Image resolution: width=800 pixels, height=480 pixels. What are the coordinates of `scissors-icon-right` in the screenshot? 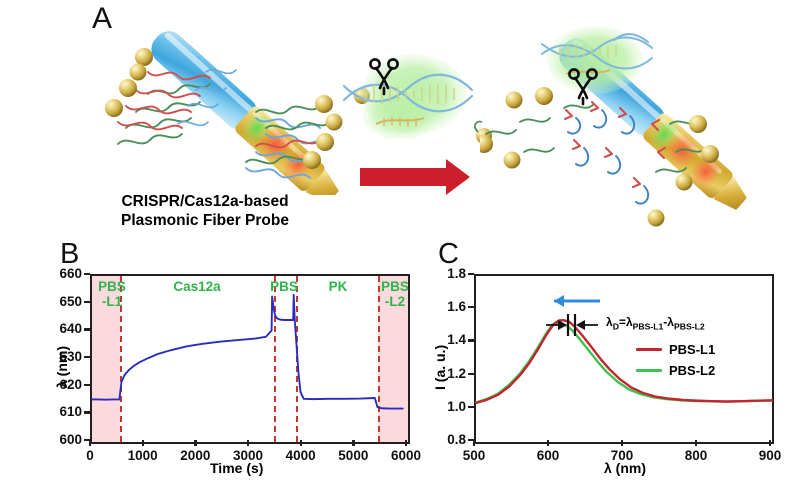 It's located at (583, 87).